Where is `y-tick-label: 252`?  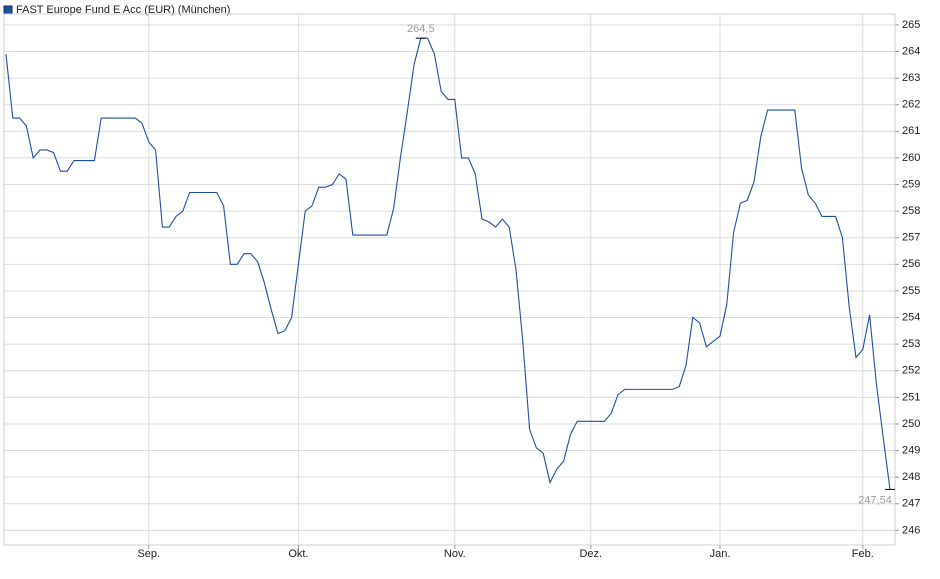 y-tick-label: 252 is located at coordinates (911, 371).